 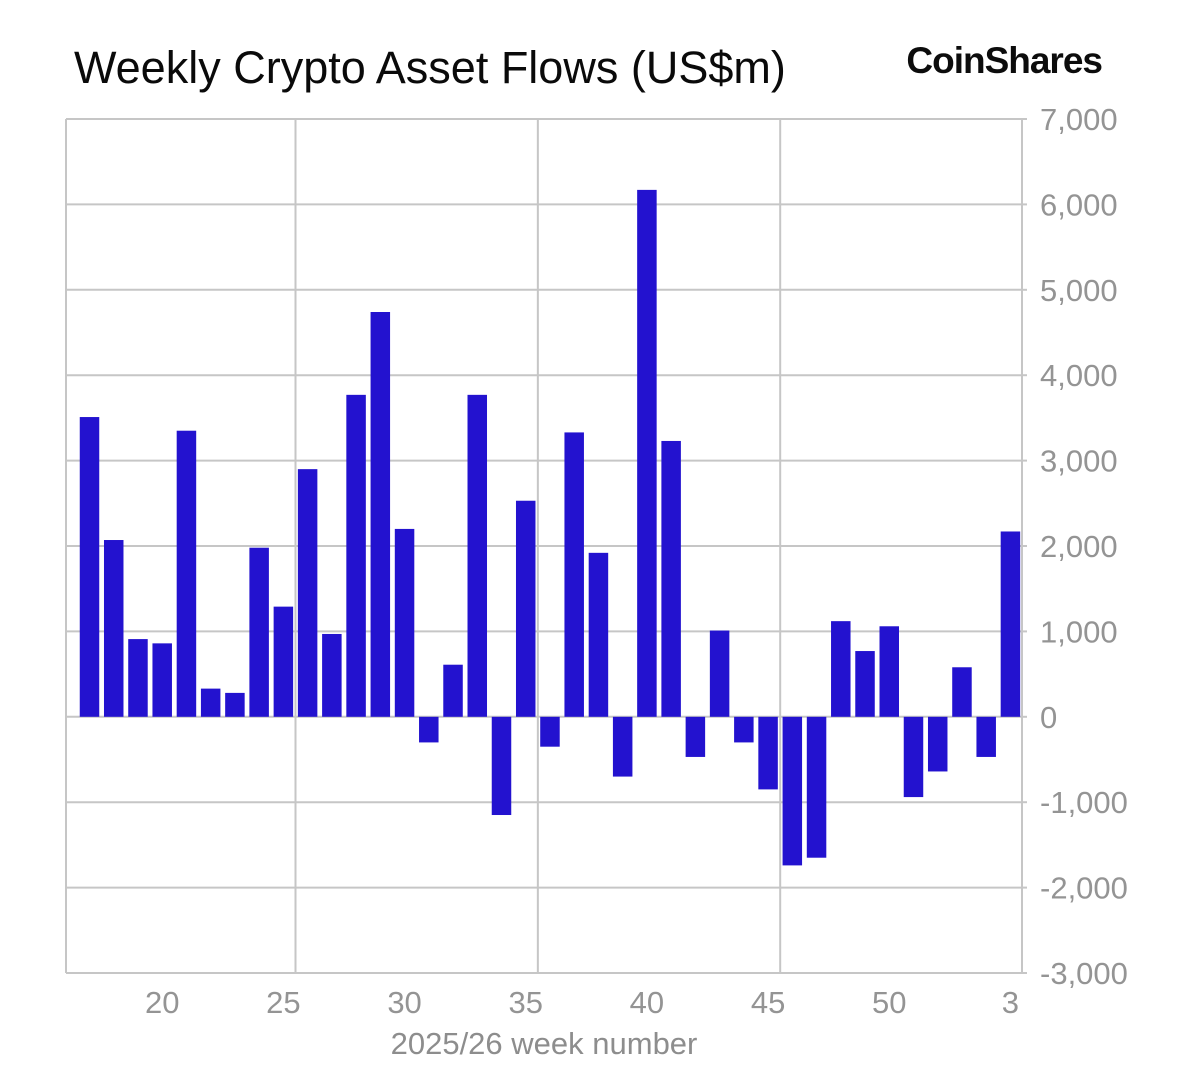 What do you see at coordinates (1079, 461) in the screenshot?
I see `y-tick-label-3,000: 3,000` at bounding box center [1079, 461].